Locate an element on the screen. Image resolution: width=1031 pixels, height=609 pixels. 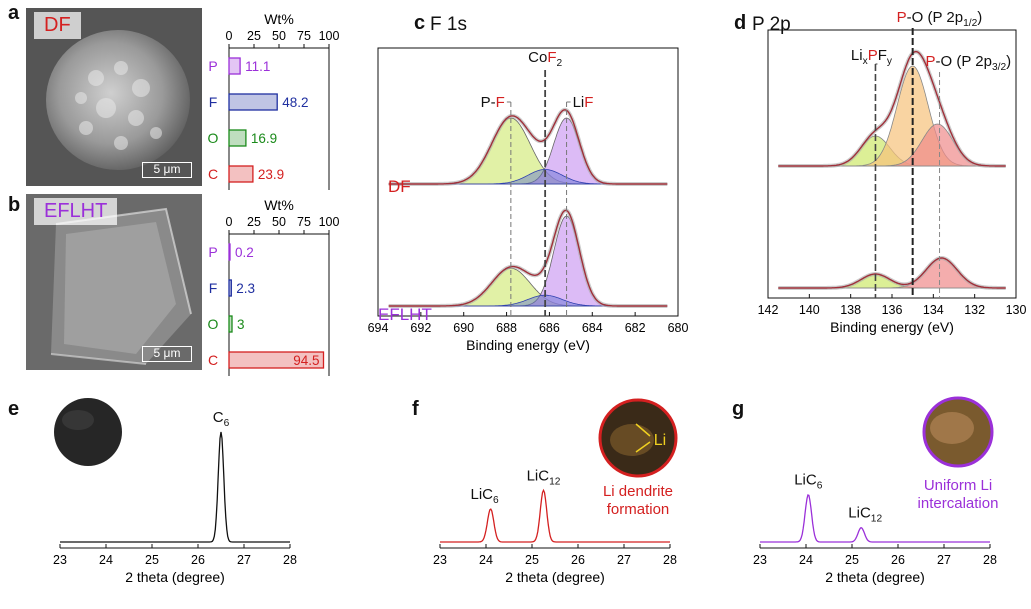
annot-po-1-2-part-1: -O (P 2p is located at coordinates (935, 17).